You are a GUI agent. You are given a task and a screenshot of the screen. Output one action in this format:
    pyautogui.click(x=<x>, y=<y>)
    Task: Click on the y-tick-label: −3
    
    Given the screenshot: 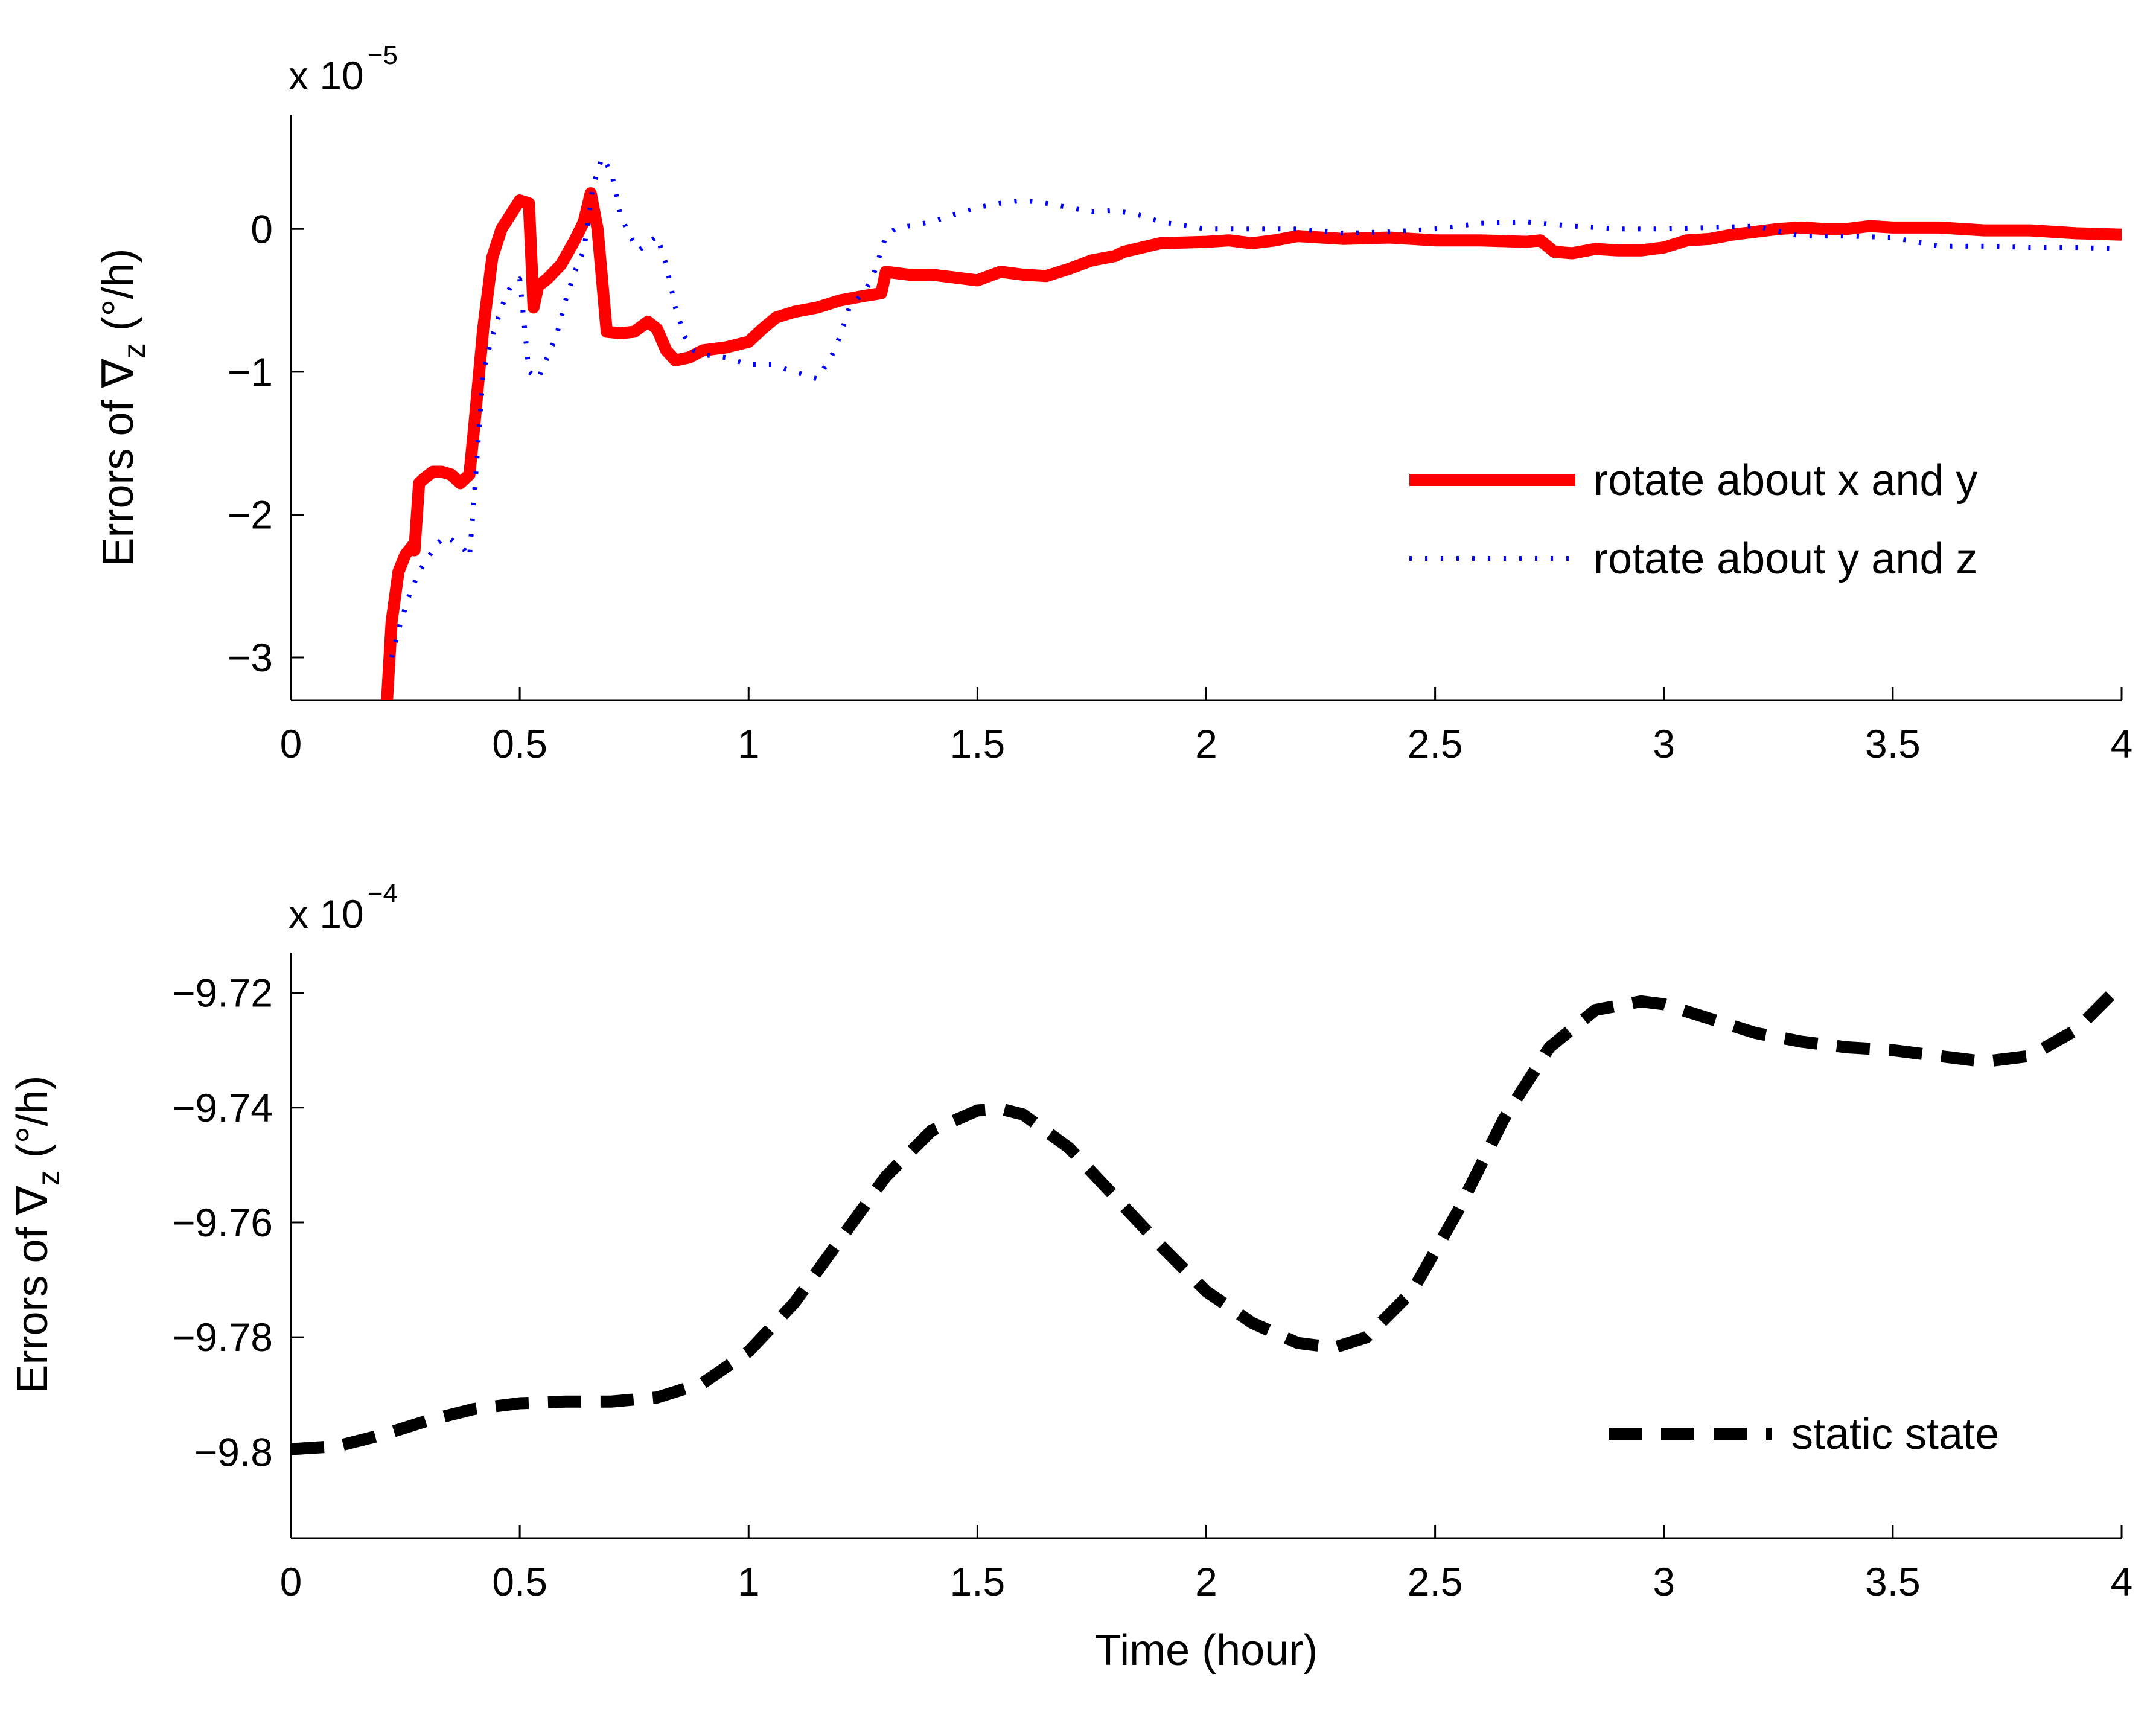 What is the action you would take?
    pyautogui.click(x=250, y=658)
    